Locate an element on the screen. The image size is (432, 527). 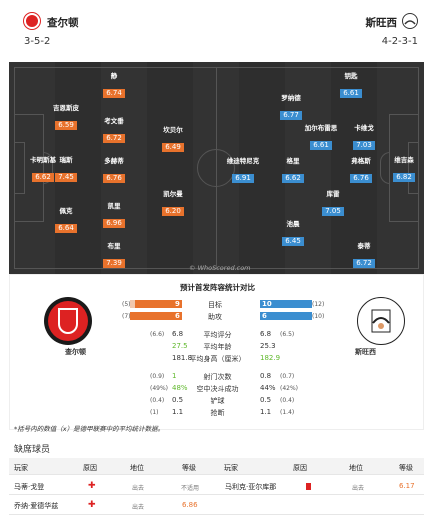
stat-away-value: 0.5 is located at coordinates (266, 400).